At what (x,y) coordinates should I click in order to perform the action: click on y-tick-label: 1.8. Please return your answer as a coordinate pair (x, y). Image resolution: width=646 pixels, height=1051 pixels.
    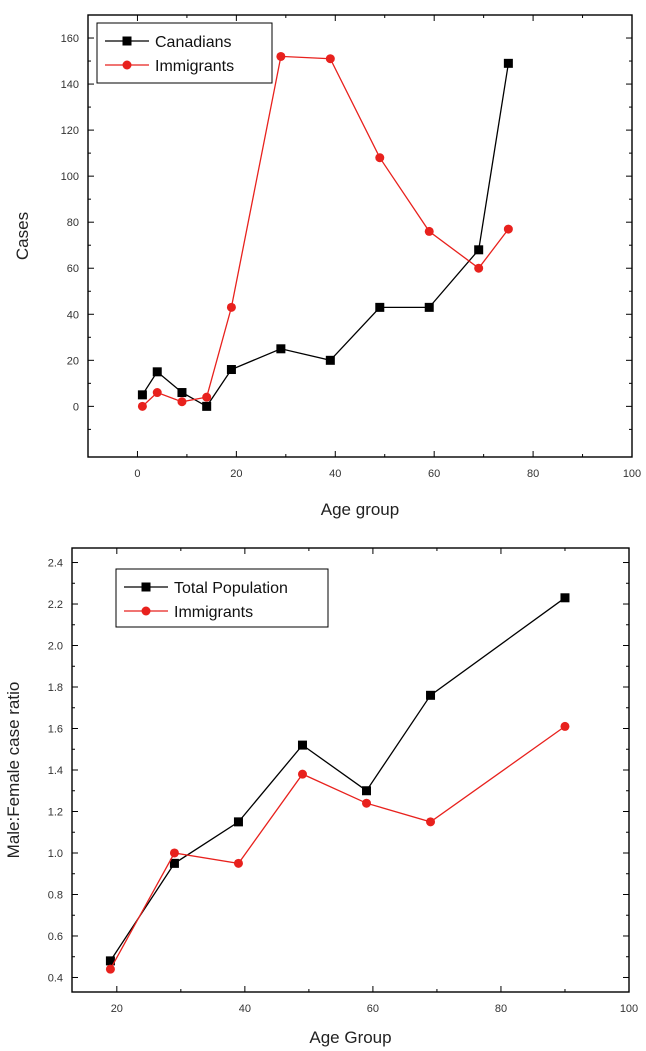
    Looking at the image, I should click on (55, 688).